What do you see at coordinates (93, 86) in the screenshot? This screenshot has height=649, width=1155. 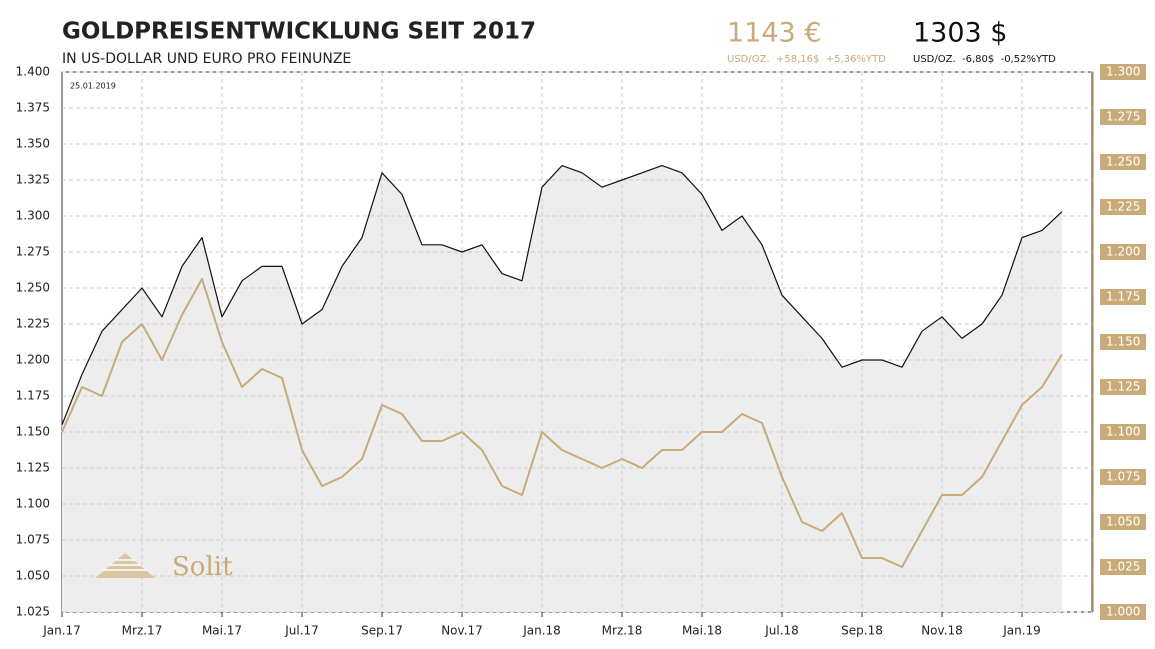 I see `date-label: 25.01.2019` at bounding box center [93, 86].